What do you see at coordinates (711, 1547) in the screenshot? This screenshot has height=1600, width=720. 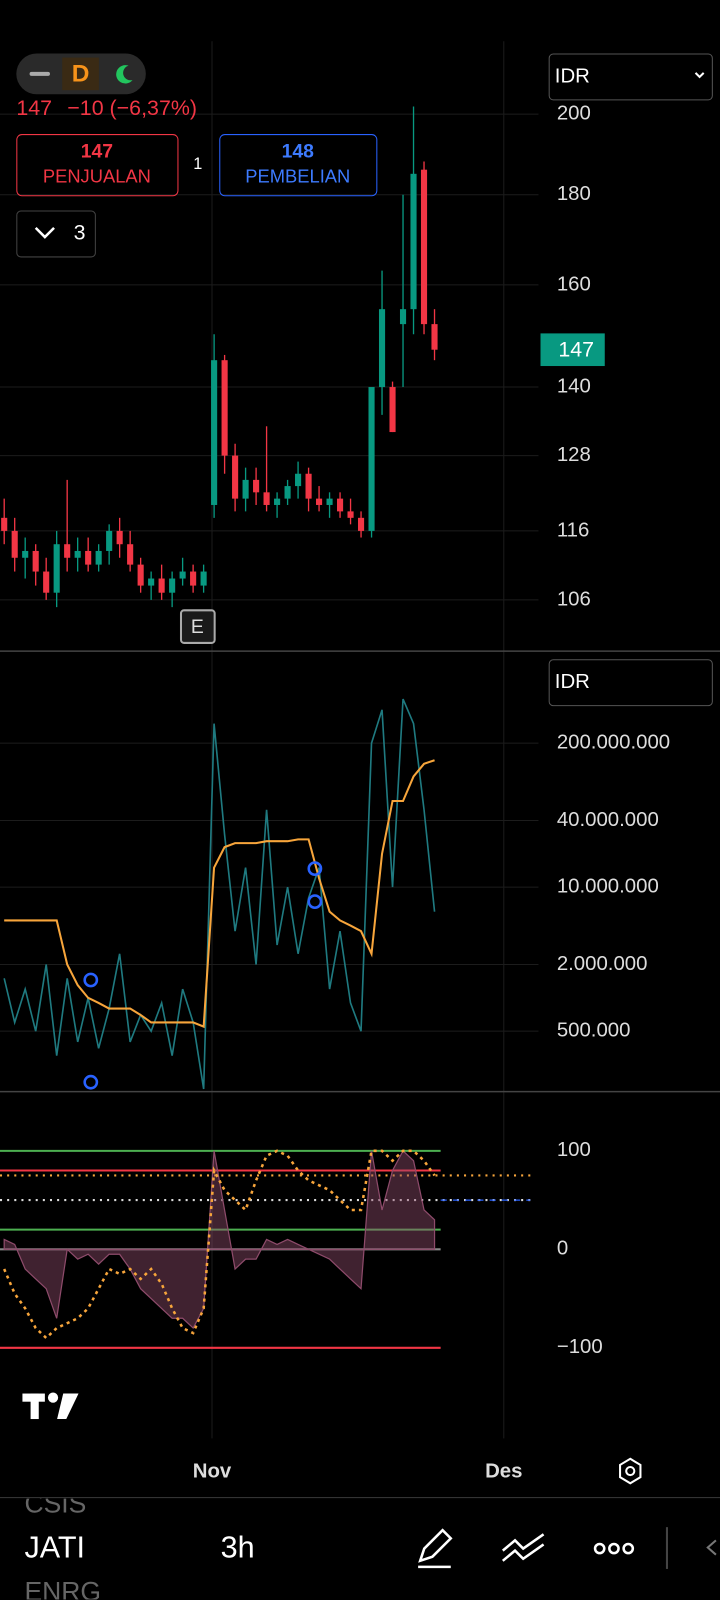 I see `back-arrow` at bounding box center [711, 1547].